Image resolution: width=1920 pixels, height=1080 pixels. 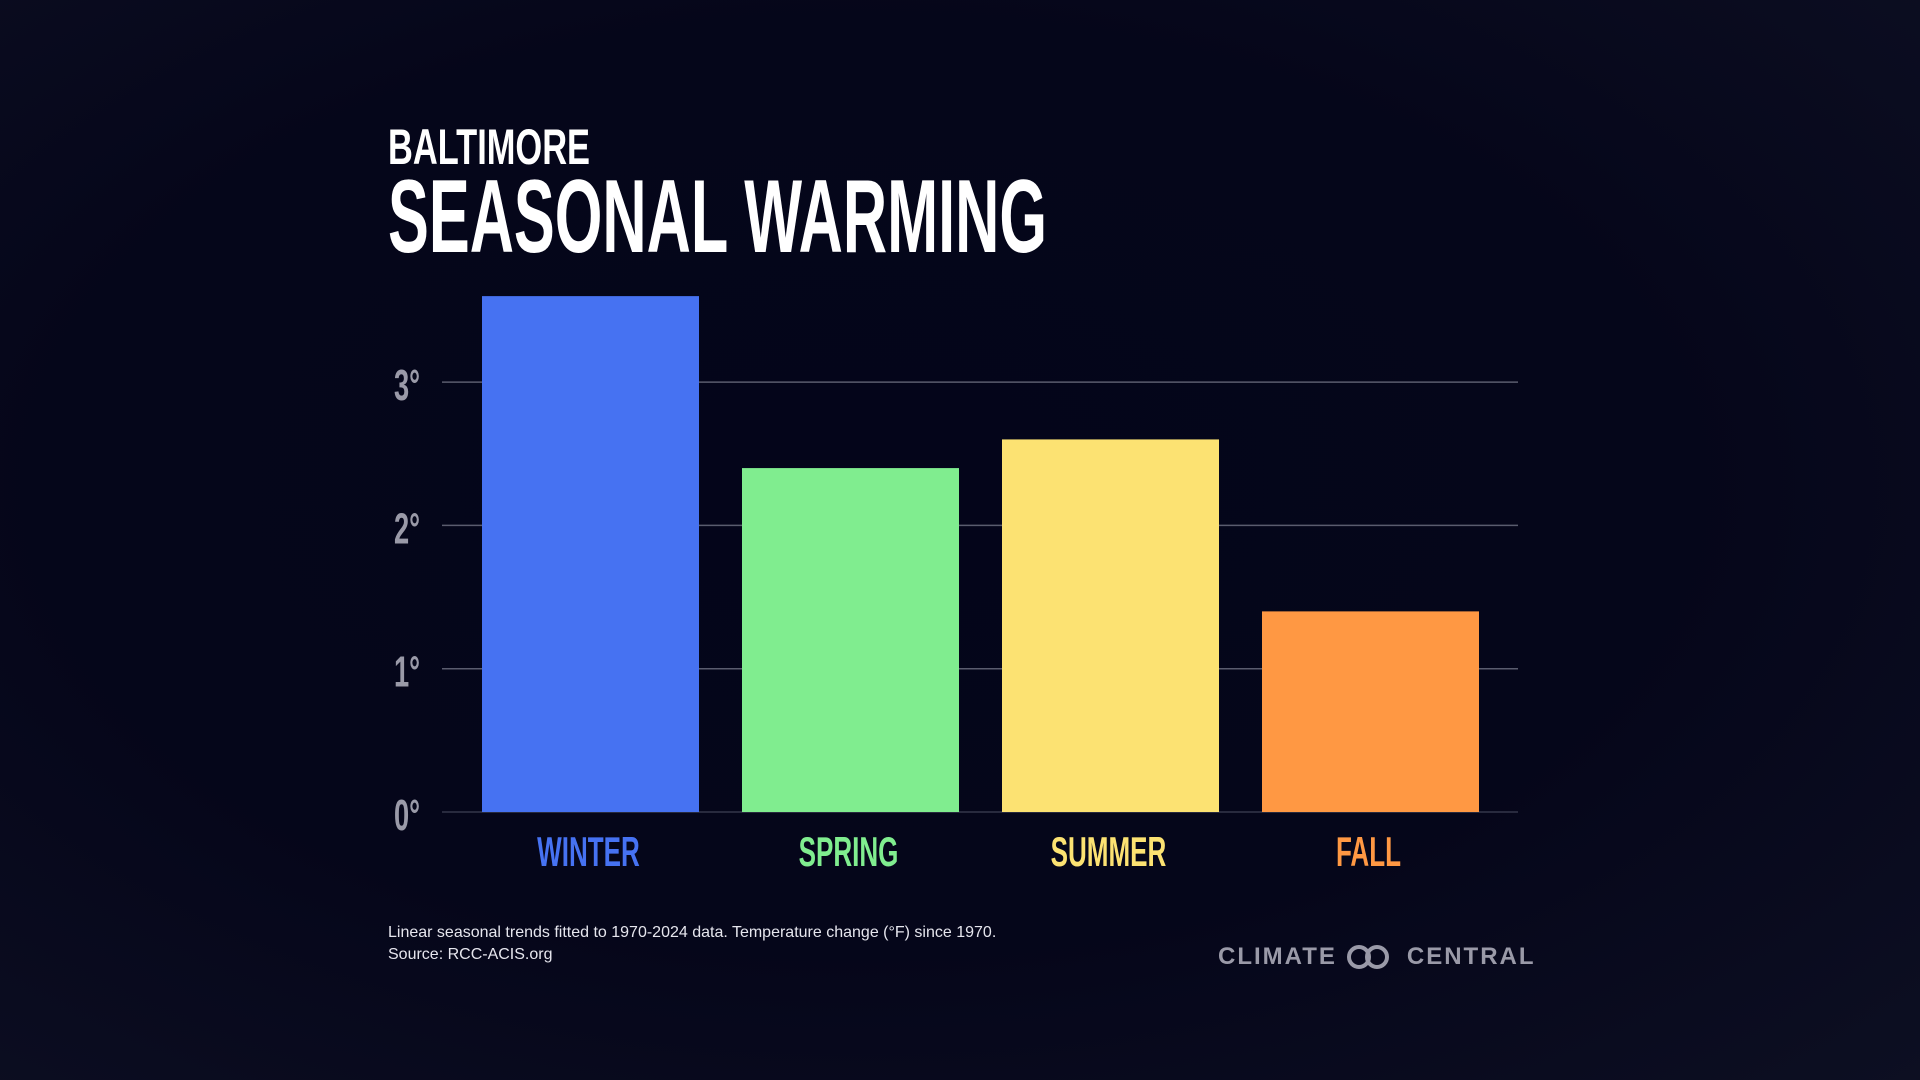 What do you see at coordinates (717, 217) in the screenshot?
I see `chart-title: SEASONAL WARMING` at bounding box center [717, 217].